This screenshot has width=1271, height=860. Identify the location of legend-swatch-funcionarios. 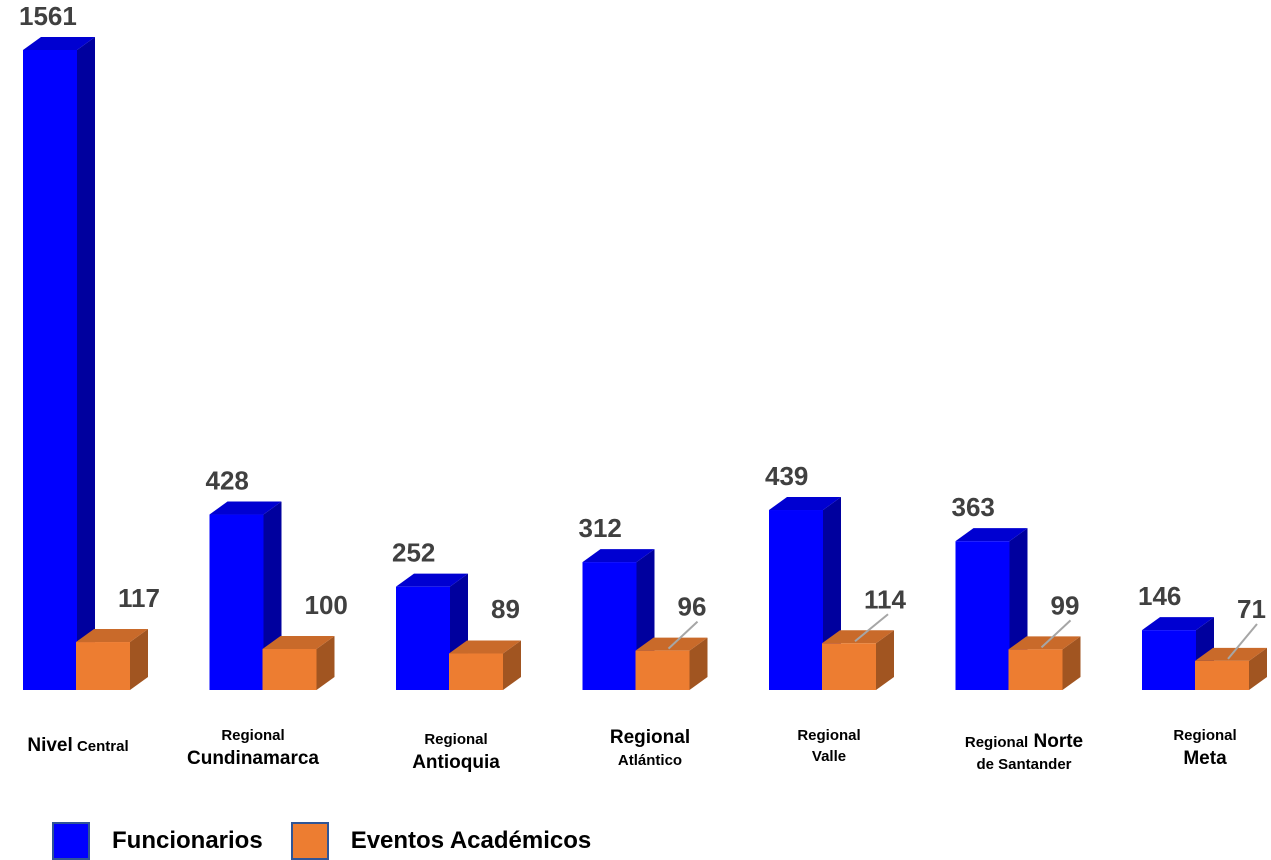
(71, 841).